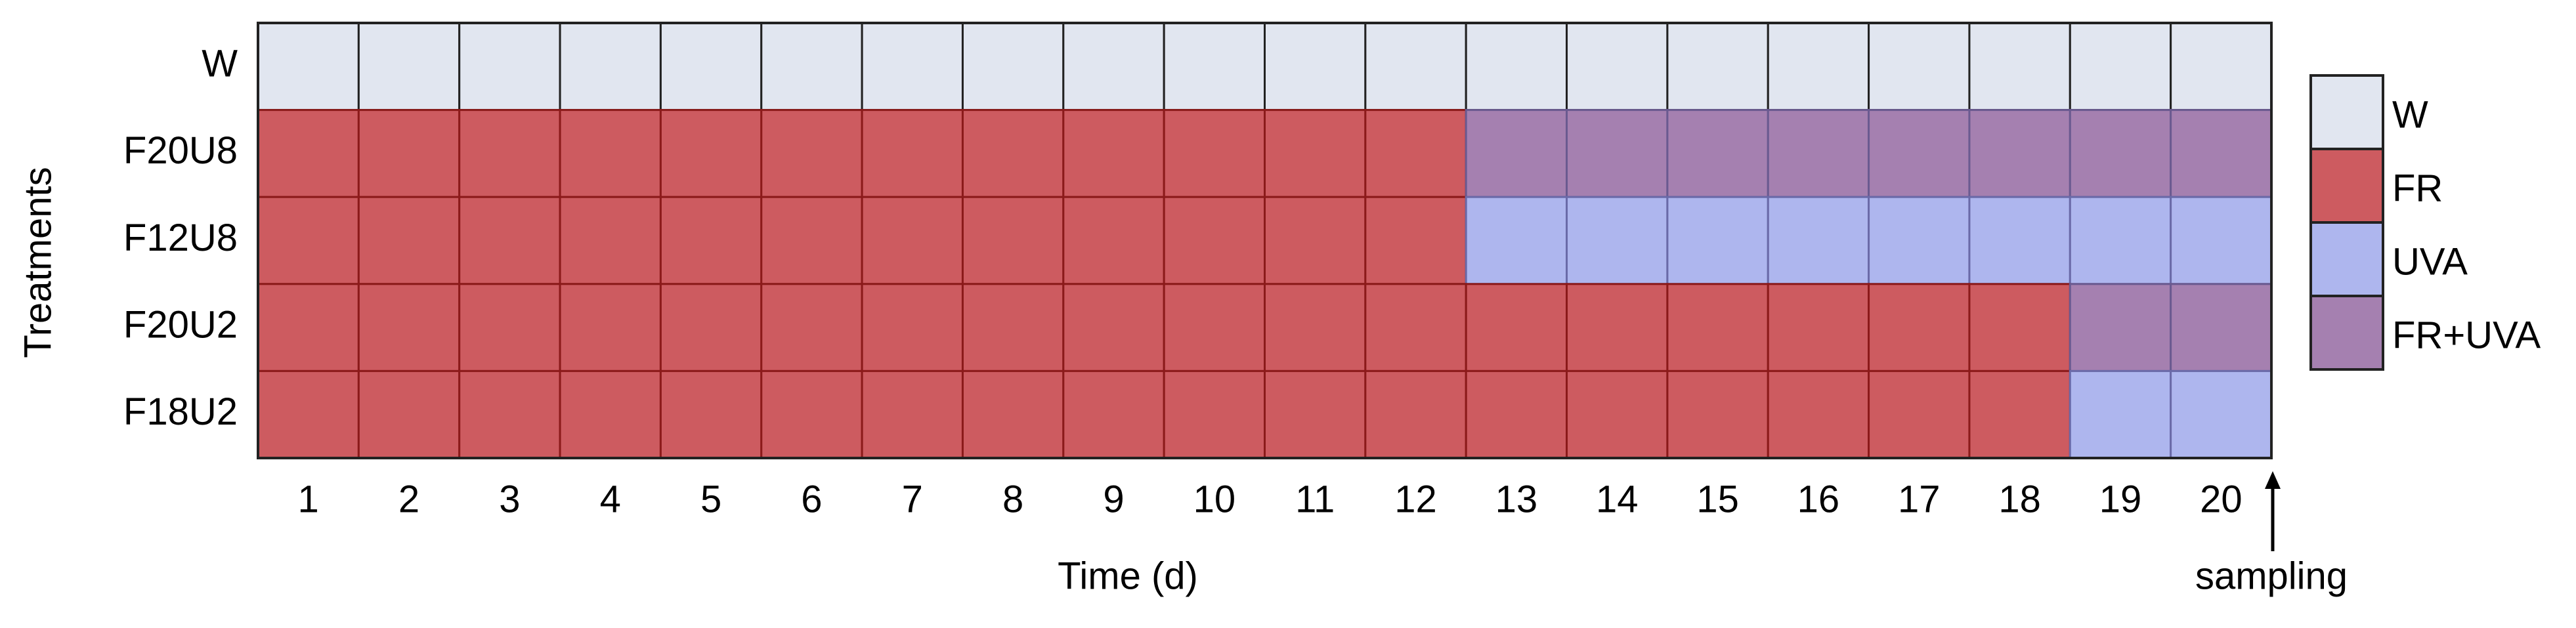 This screenshot has height=628, width=2576. I want to click on row-label: F20U2, so click(180, 324).